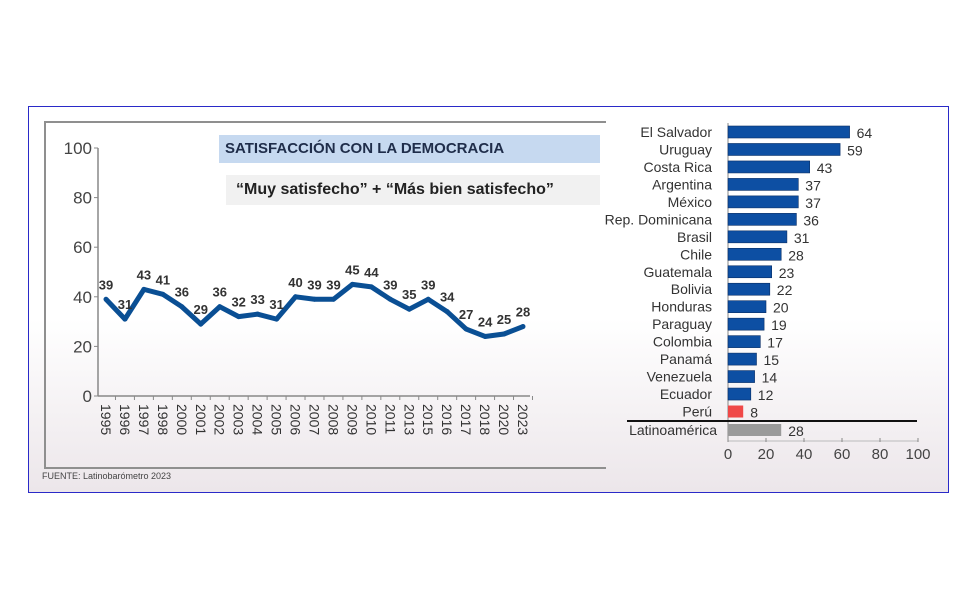 Image resolution: width=980 pixels, height=600 pixels. I want to click on data-label: 41, so click(163, 279).